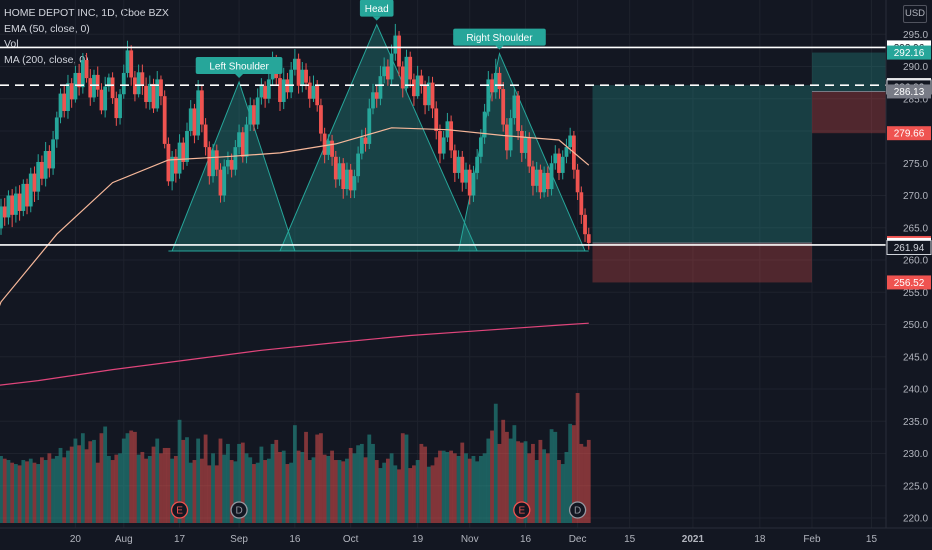  What do you see at coordinates (239, 539) in the screenshot?
I see `time-tick-label: Sep` at bounding box center [239, 539].